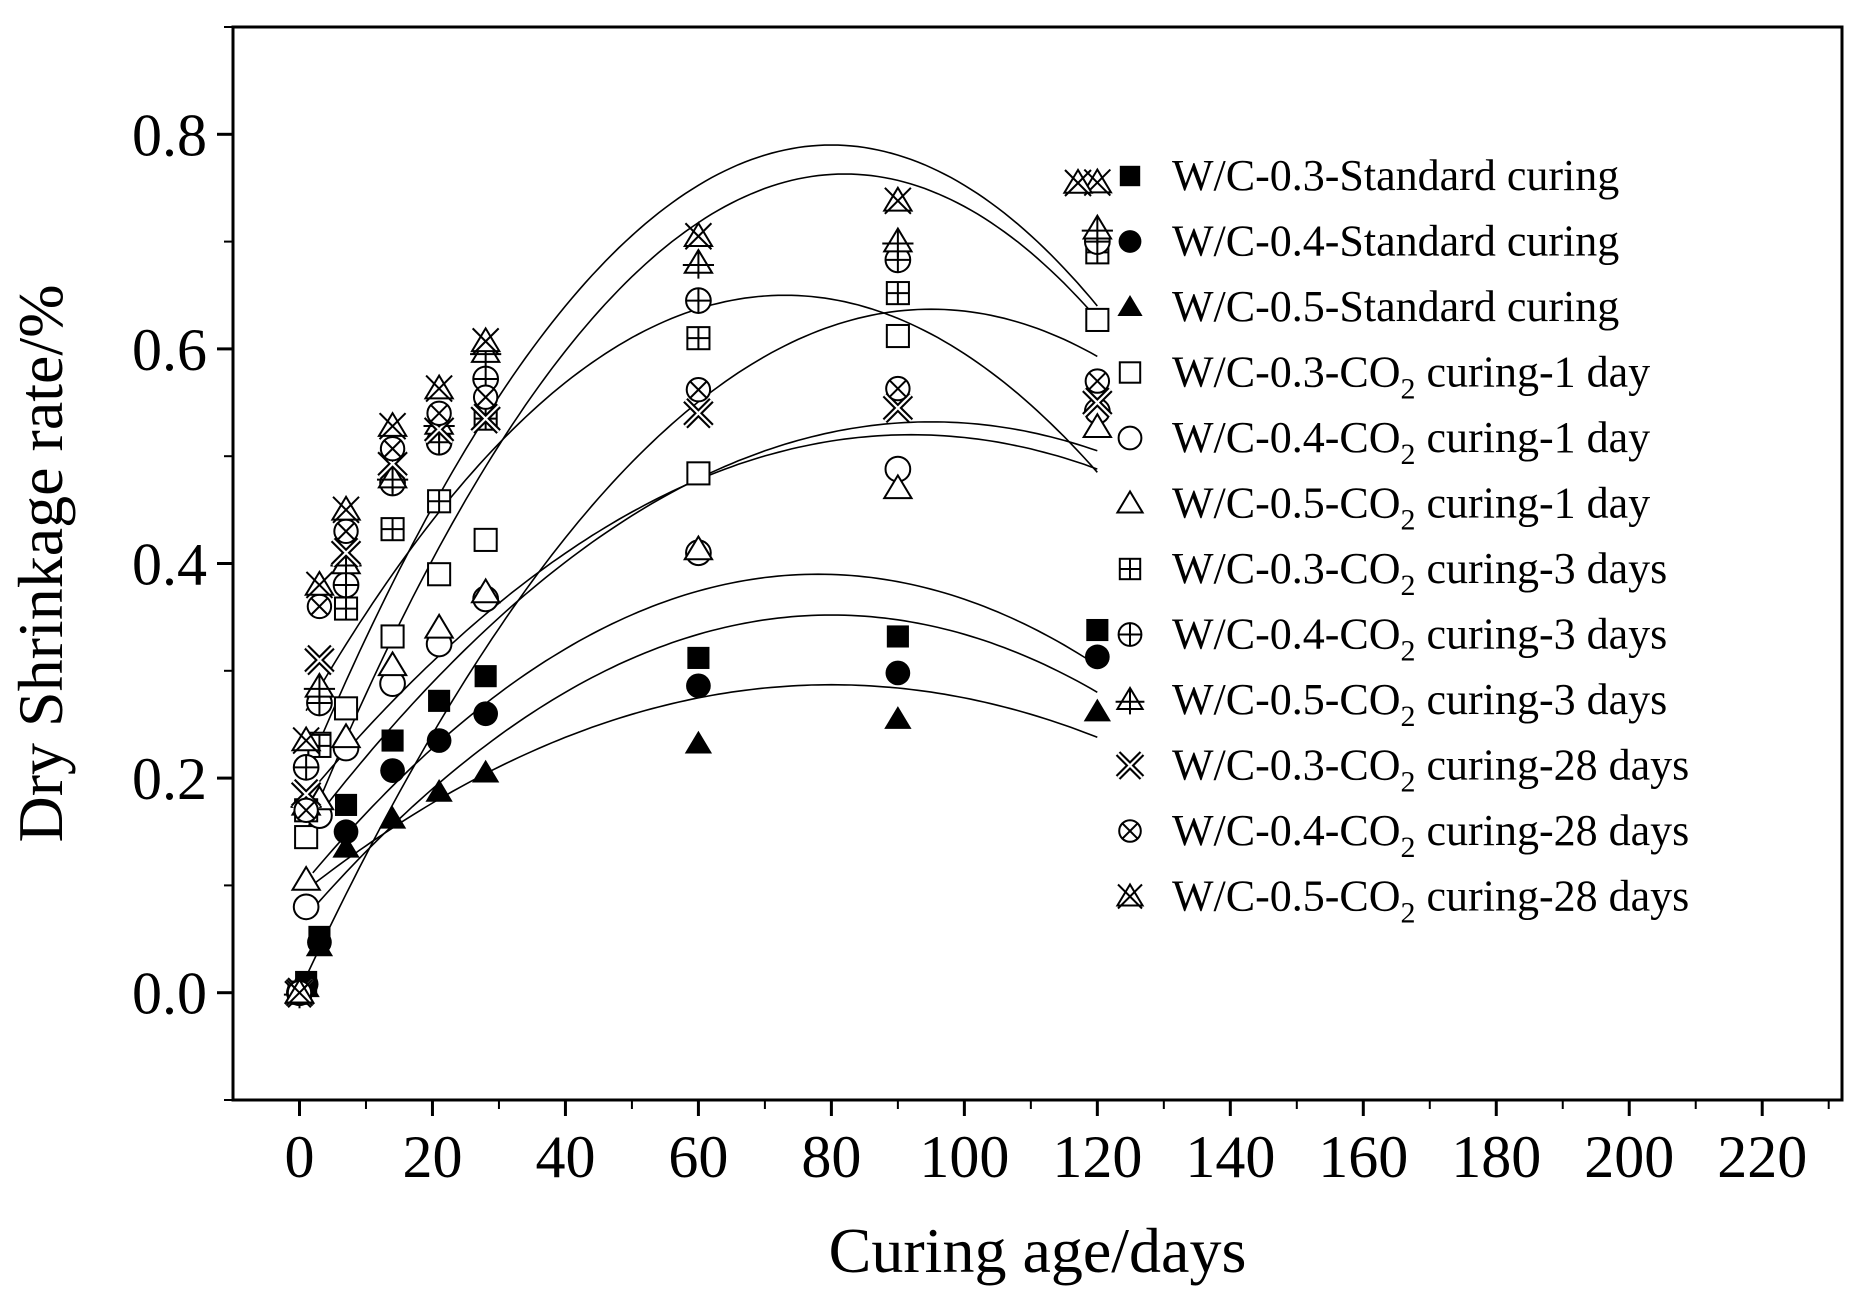  What do you see at coordinates (299, 1157) in the screenshot?
I see `x-tick-label: 0` at bounding box center [299, 1157].